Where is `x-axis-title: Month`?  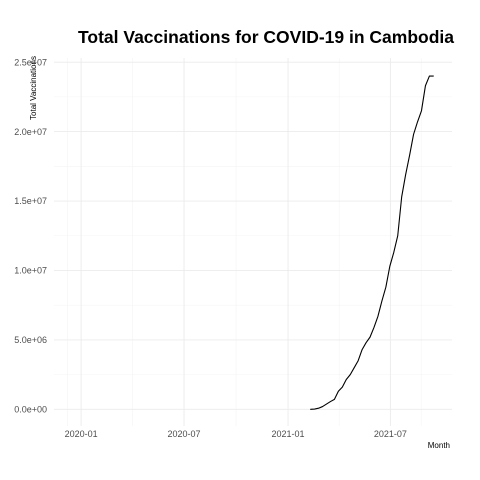 x-axis-title: Month is located at coordinates (439, 445).